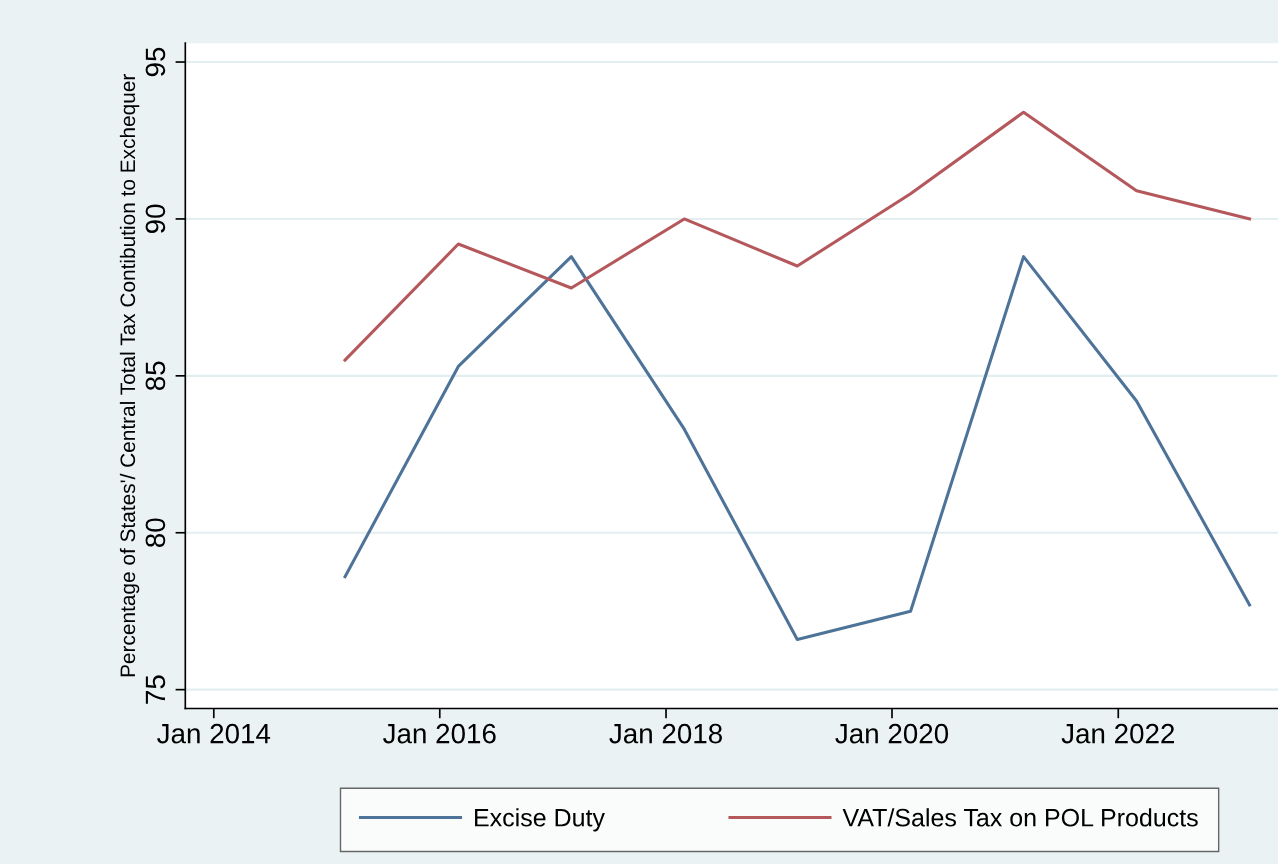 The image size is (1278, 864). Describe the element at coordinates (540, 820) in the screenshot. I see `legend-label: Excise Duty` at that location.